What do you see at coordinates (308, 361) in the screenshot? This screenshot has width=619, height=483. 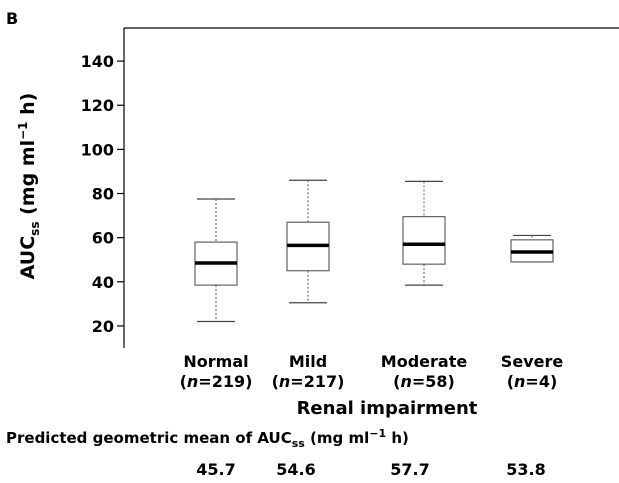 I see `category-label: Mild` at bounding box center [308, 361].